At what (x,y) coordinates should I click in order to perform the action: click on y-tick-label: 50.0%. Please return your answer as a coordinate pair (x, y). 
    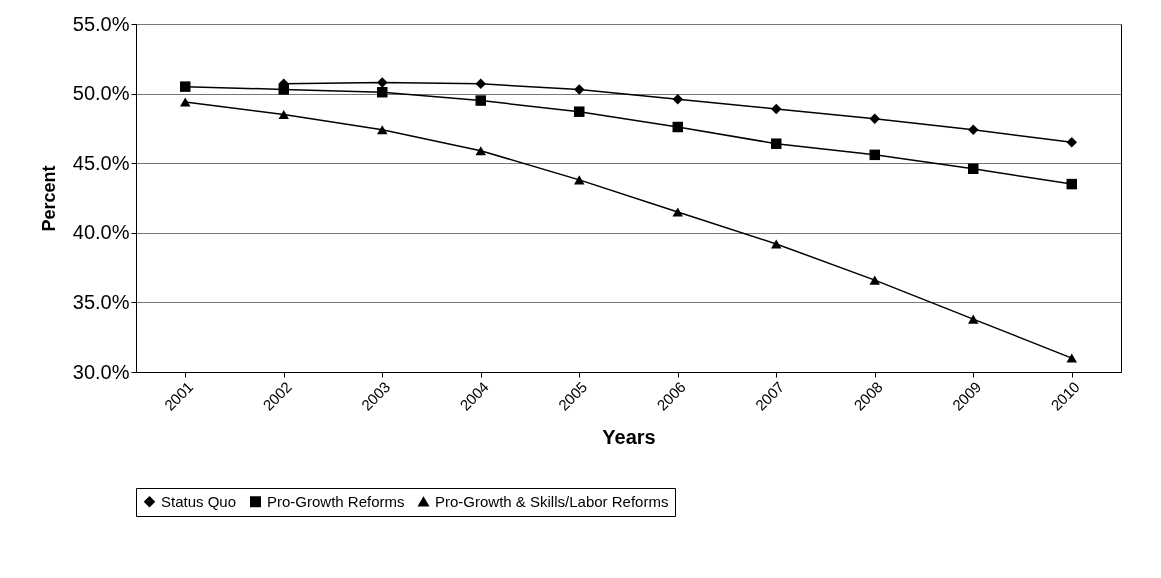
    Looking at the image, I should click on (101, 93).